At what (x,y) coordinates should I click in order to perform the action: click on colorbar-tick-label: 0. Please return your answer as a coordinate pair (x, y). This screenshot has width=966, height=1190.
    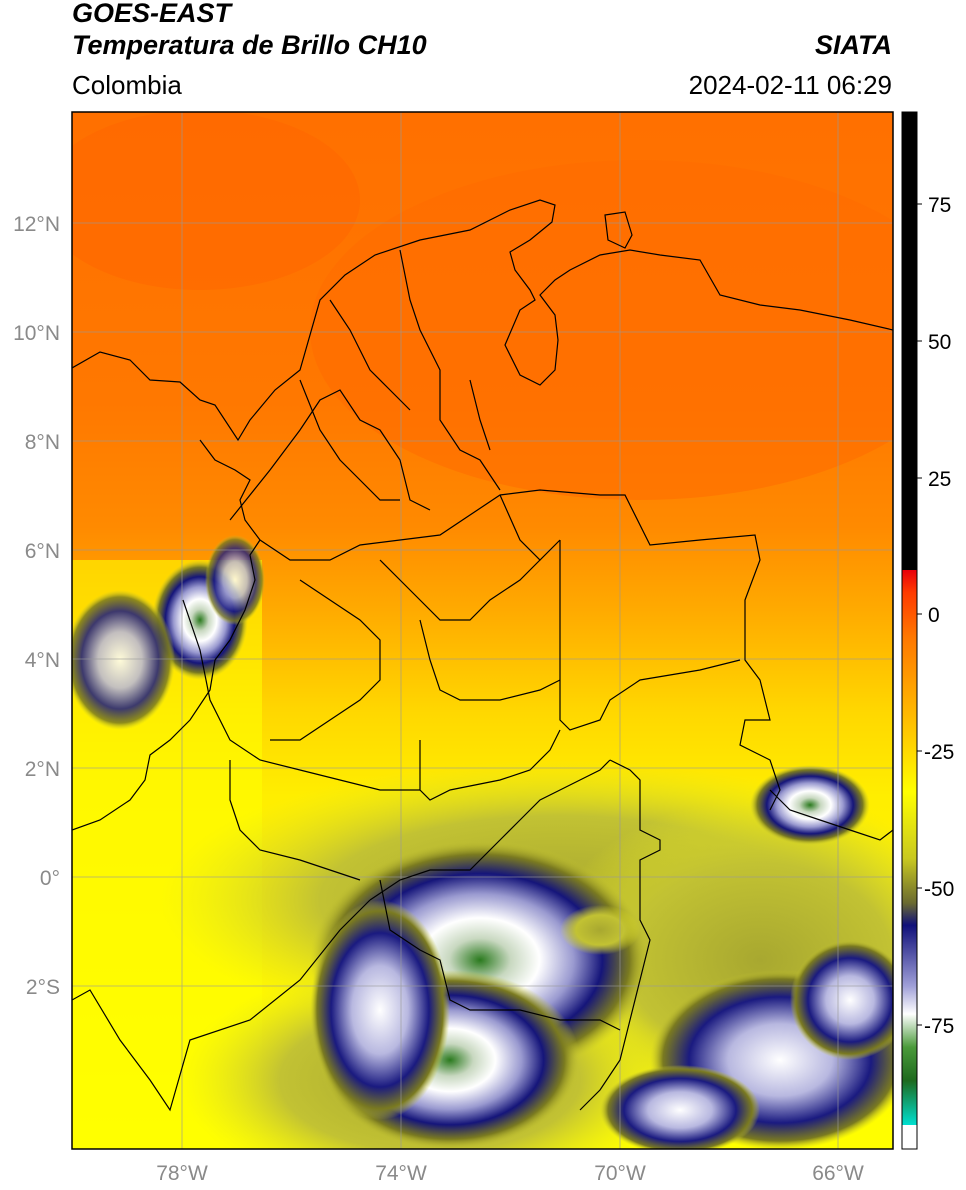
    Looking at the image, I should click on (934, 615).